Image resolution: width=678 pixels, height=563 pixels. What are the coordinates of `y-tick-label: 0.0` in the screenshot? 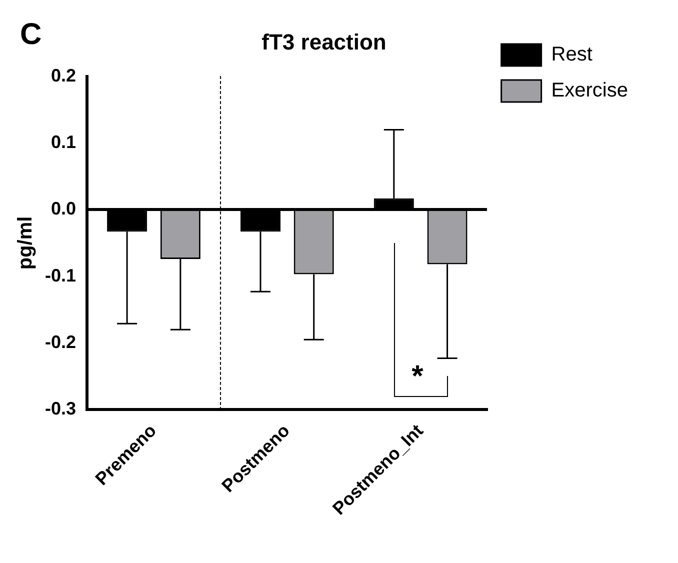 It's located at (63, 208).